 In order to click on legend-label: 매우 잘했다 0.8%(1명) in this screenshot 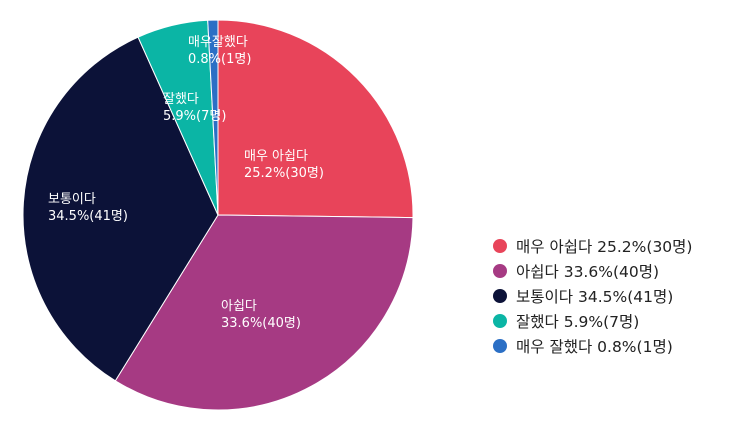, I will do `click(594, 346)`.